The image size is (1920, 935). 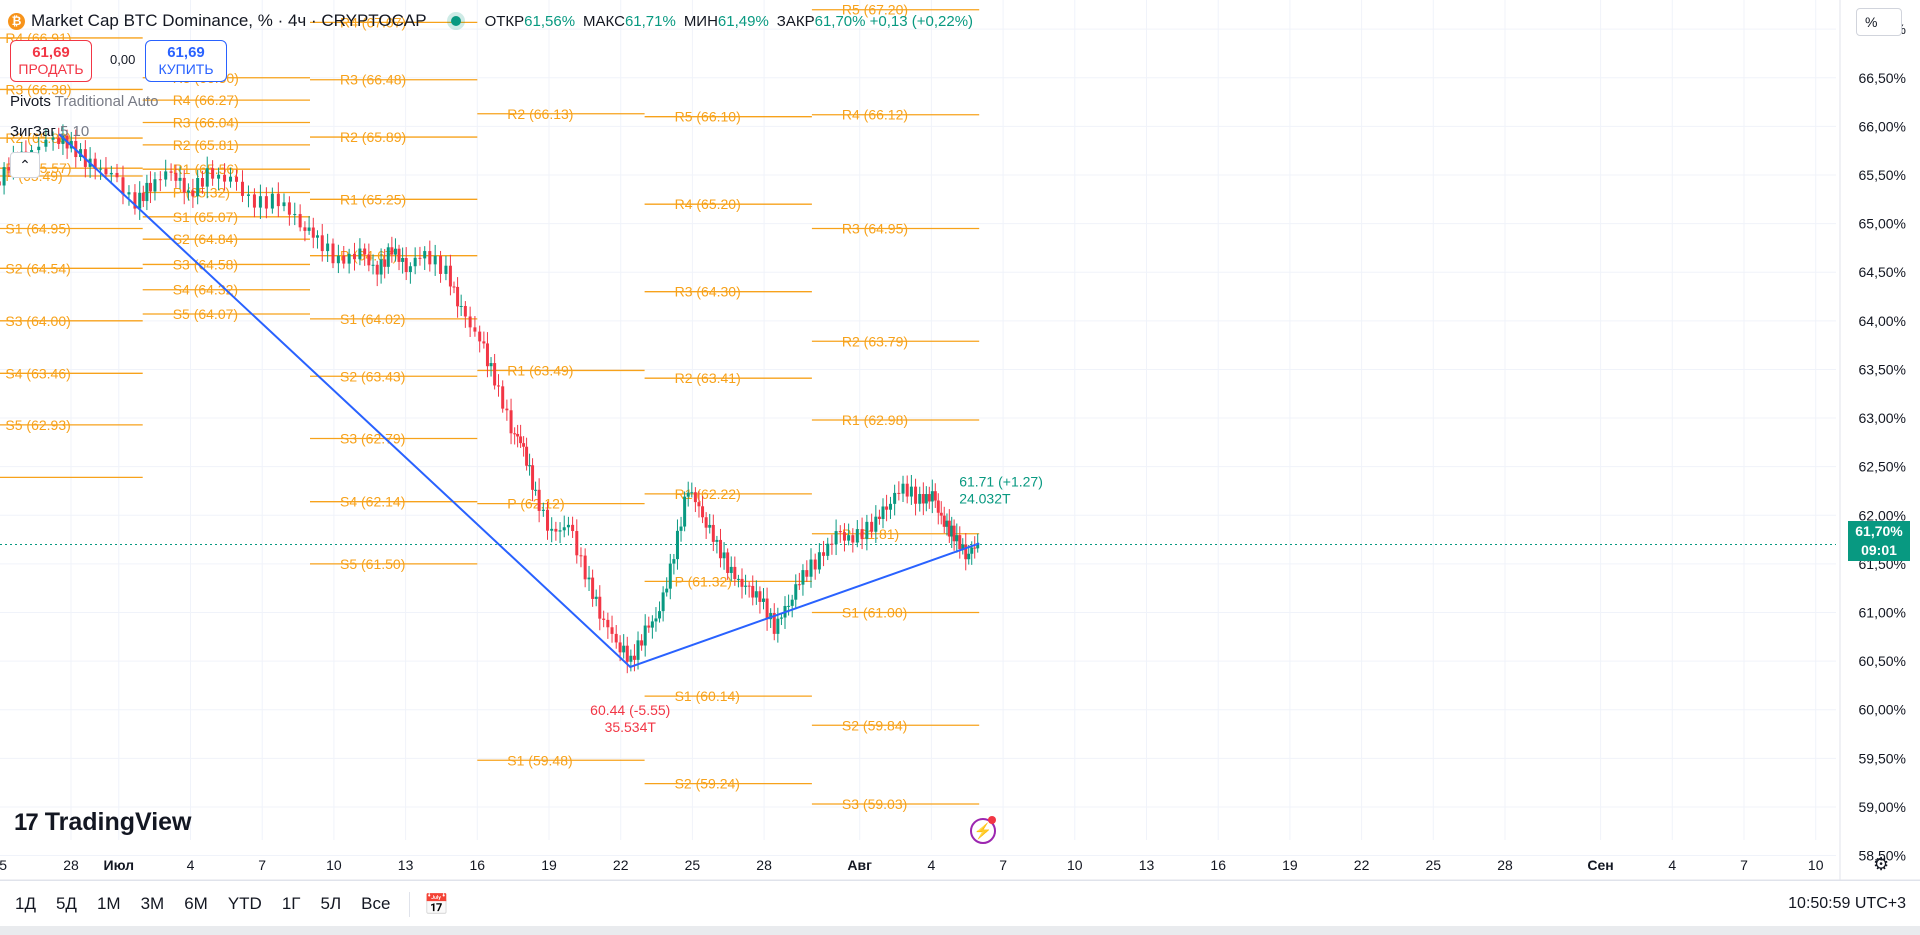 What do you see at coordinates (331, 903) in the screenshot?
I see `period-button: 5Л` at bounding box center [331, 903].